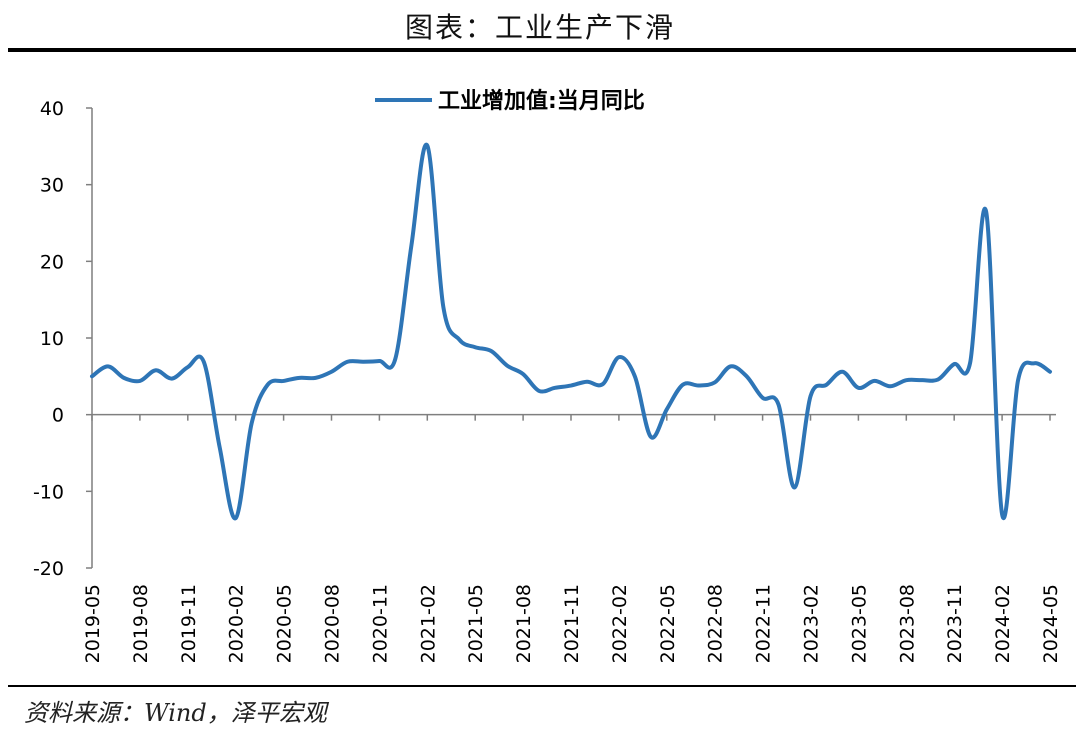 Image resolution: width=1080 pixels, height=730 pixels. What do you see at coordinates (237, 623) in the screenshot?
I see `x-tick-label: 2020-02` at bounding box center [237, 623].